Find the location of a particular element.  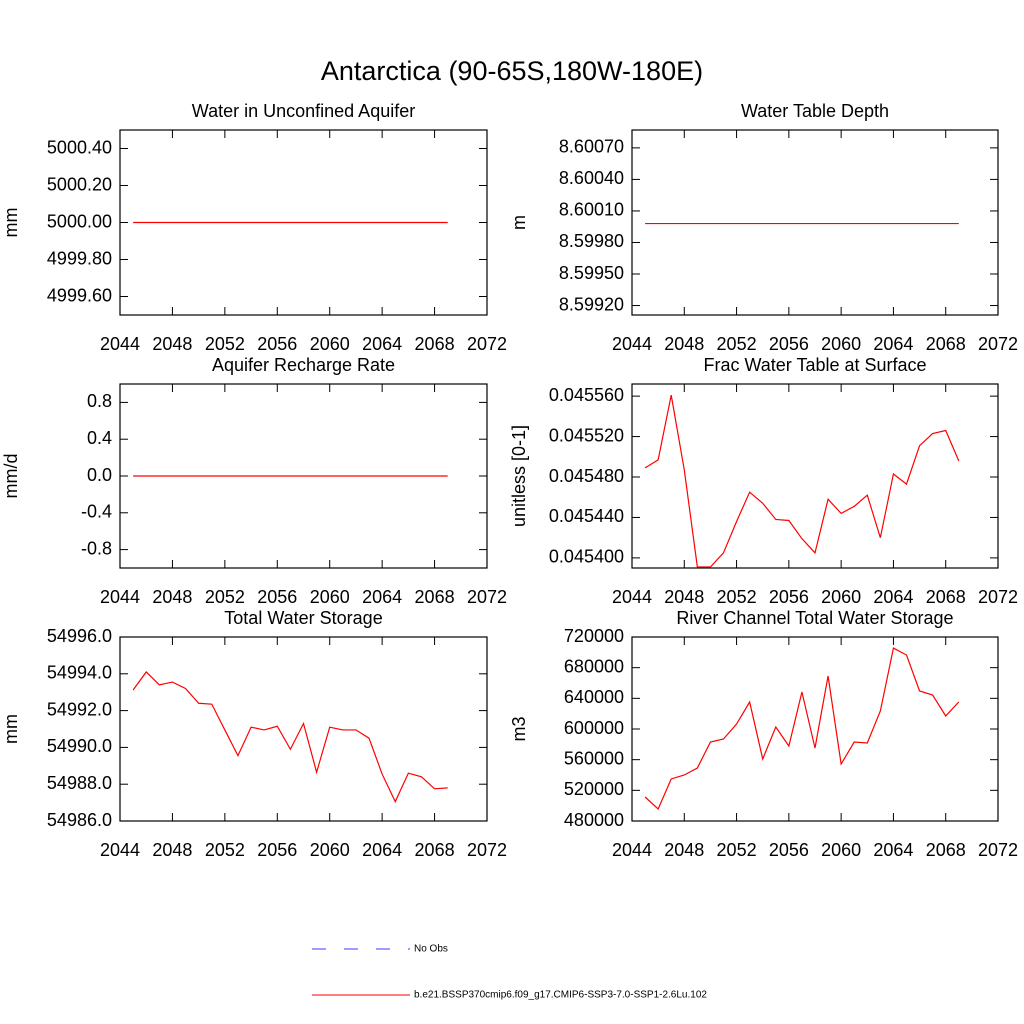

y-tick-label: 4999.60 is located at coordinates (79, 295).